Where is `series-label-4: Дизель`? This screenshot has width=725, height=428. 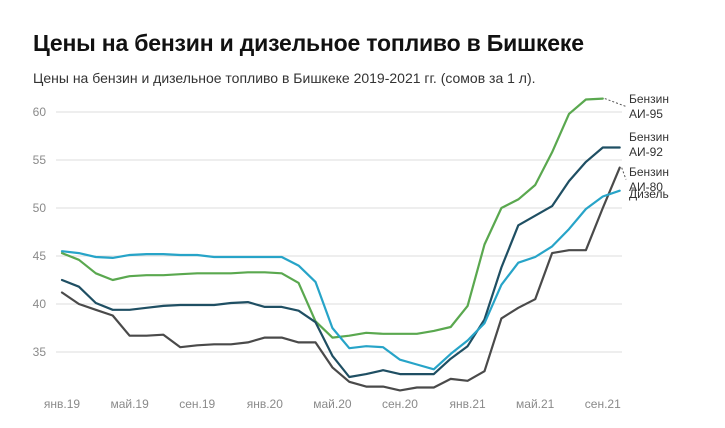 series-label-4: Дизель is located at coordinates (649, 194).